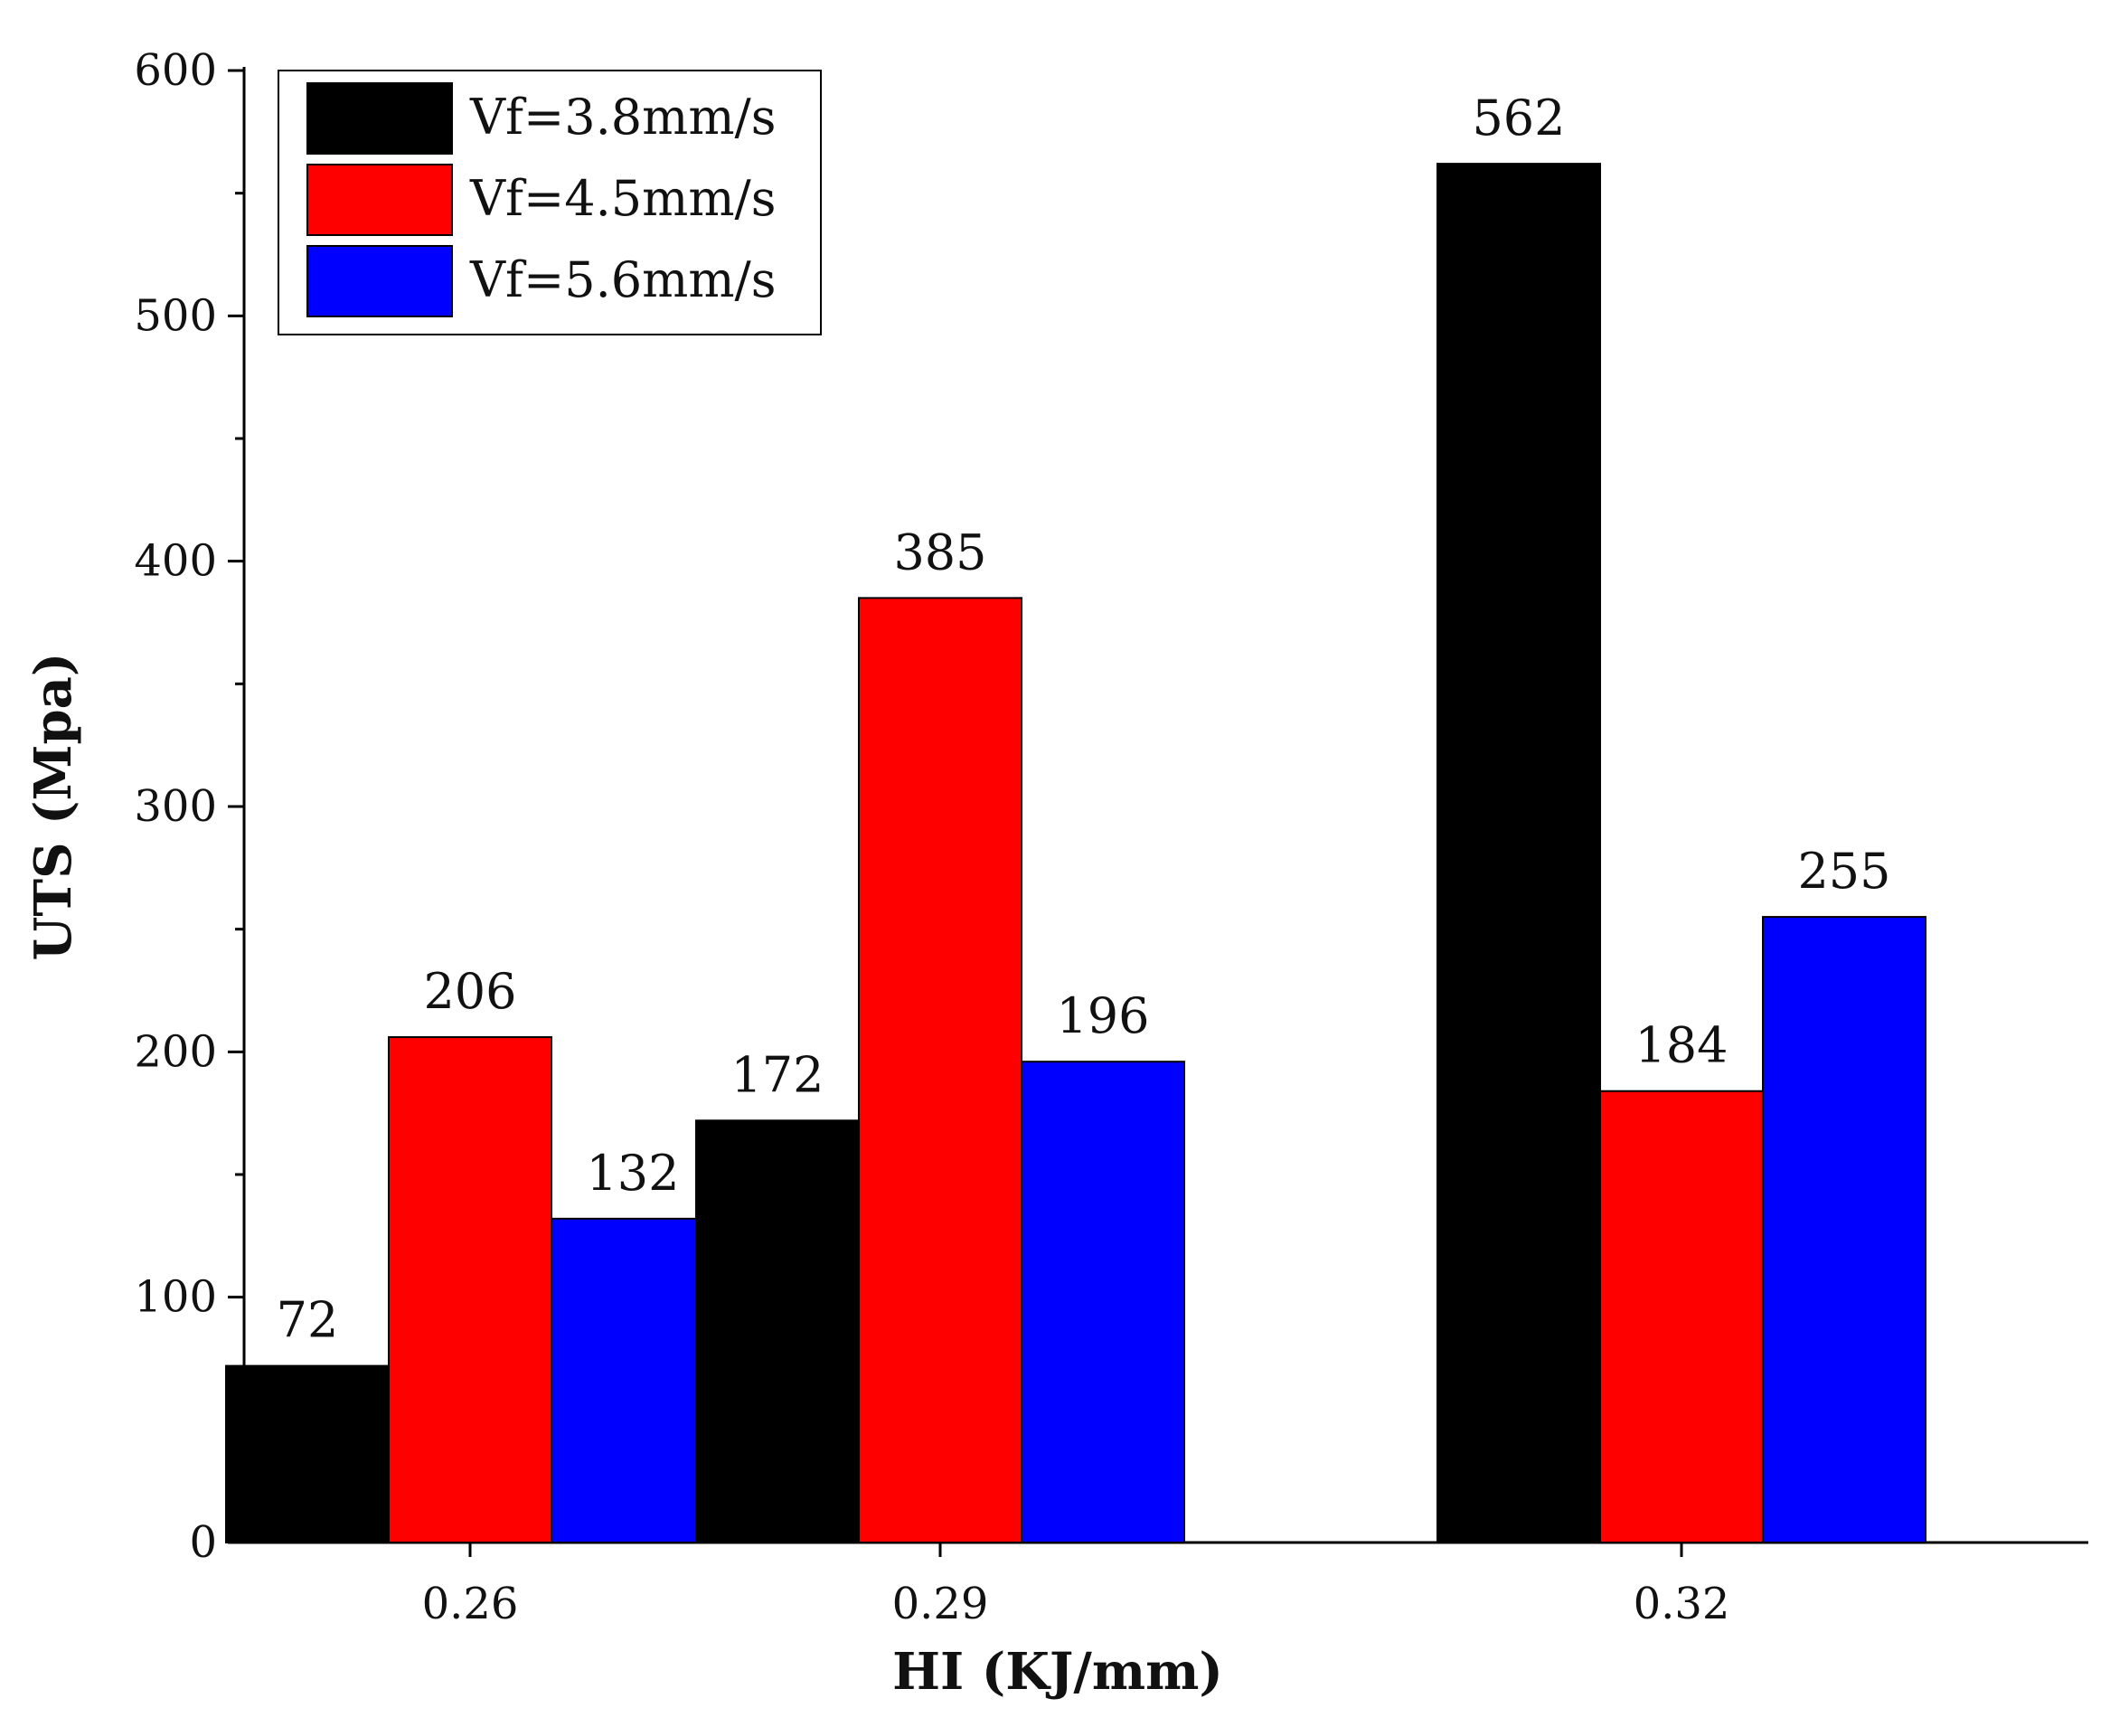 This screenshot has height=1736, width=2110. I want to click on y-tick-label: 200, so click(175, 1052).